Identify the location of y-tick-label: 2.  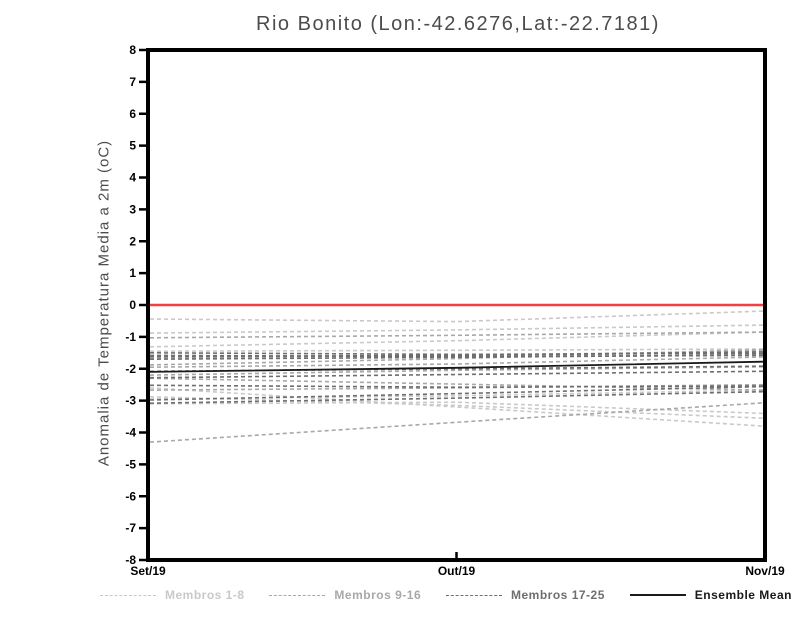
(132, 241).